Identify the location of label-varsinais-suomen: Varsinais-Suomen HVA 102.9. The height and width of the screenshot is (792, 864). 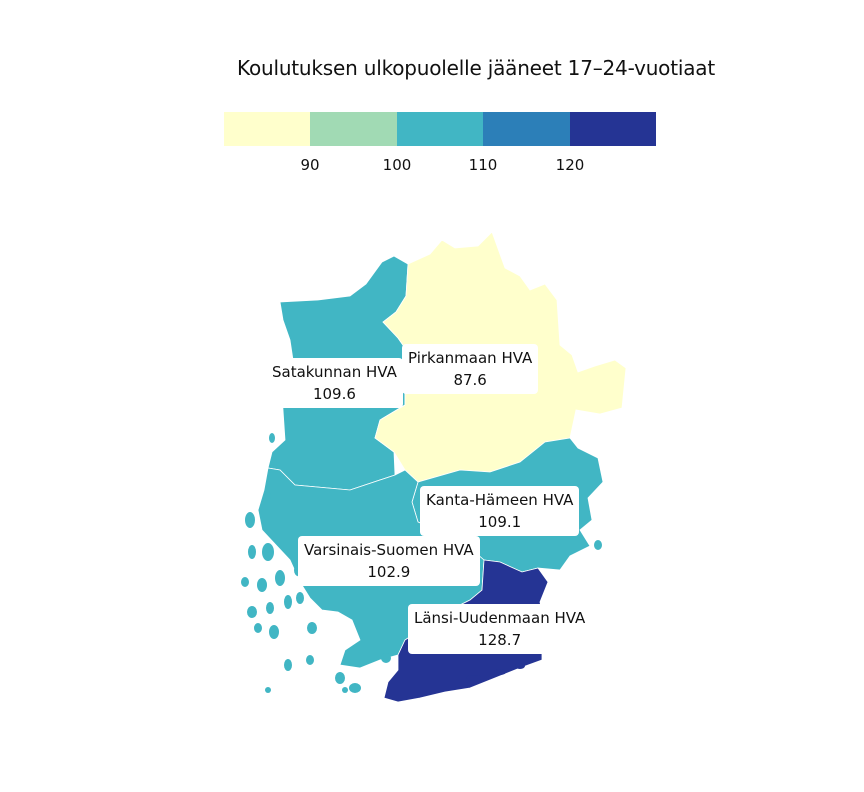
(389, 561).